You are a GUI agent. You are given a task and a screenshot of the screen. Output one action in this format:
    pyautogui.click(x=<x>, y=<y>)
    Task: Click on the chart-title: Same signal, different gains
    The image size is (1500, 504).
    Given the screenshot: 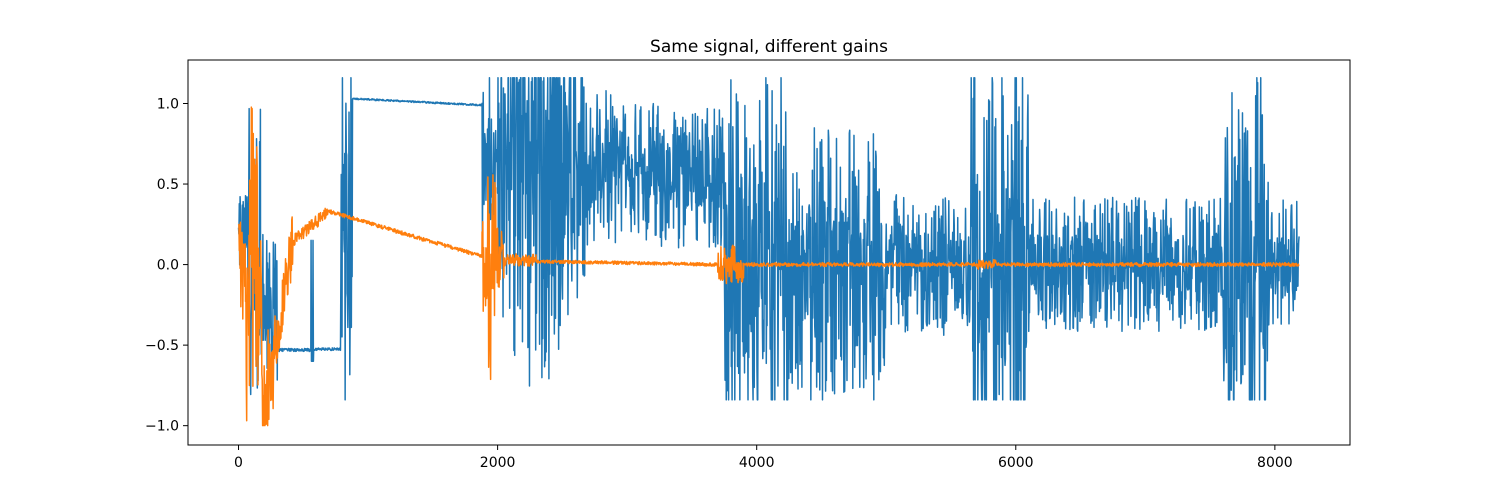 What is the action you would take?
    pyautogui.click(x=769, y=47)
    